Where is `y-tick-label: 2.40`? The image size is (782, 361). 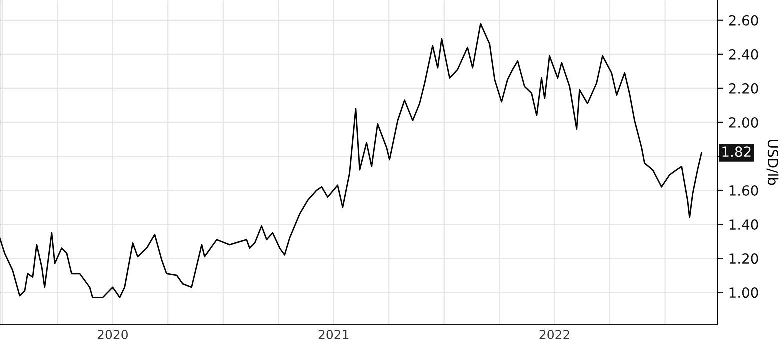 y-tick-label: 2.40 is located at coordinates (743, 54).